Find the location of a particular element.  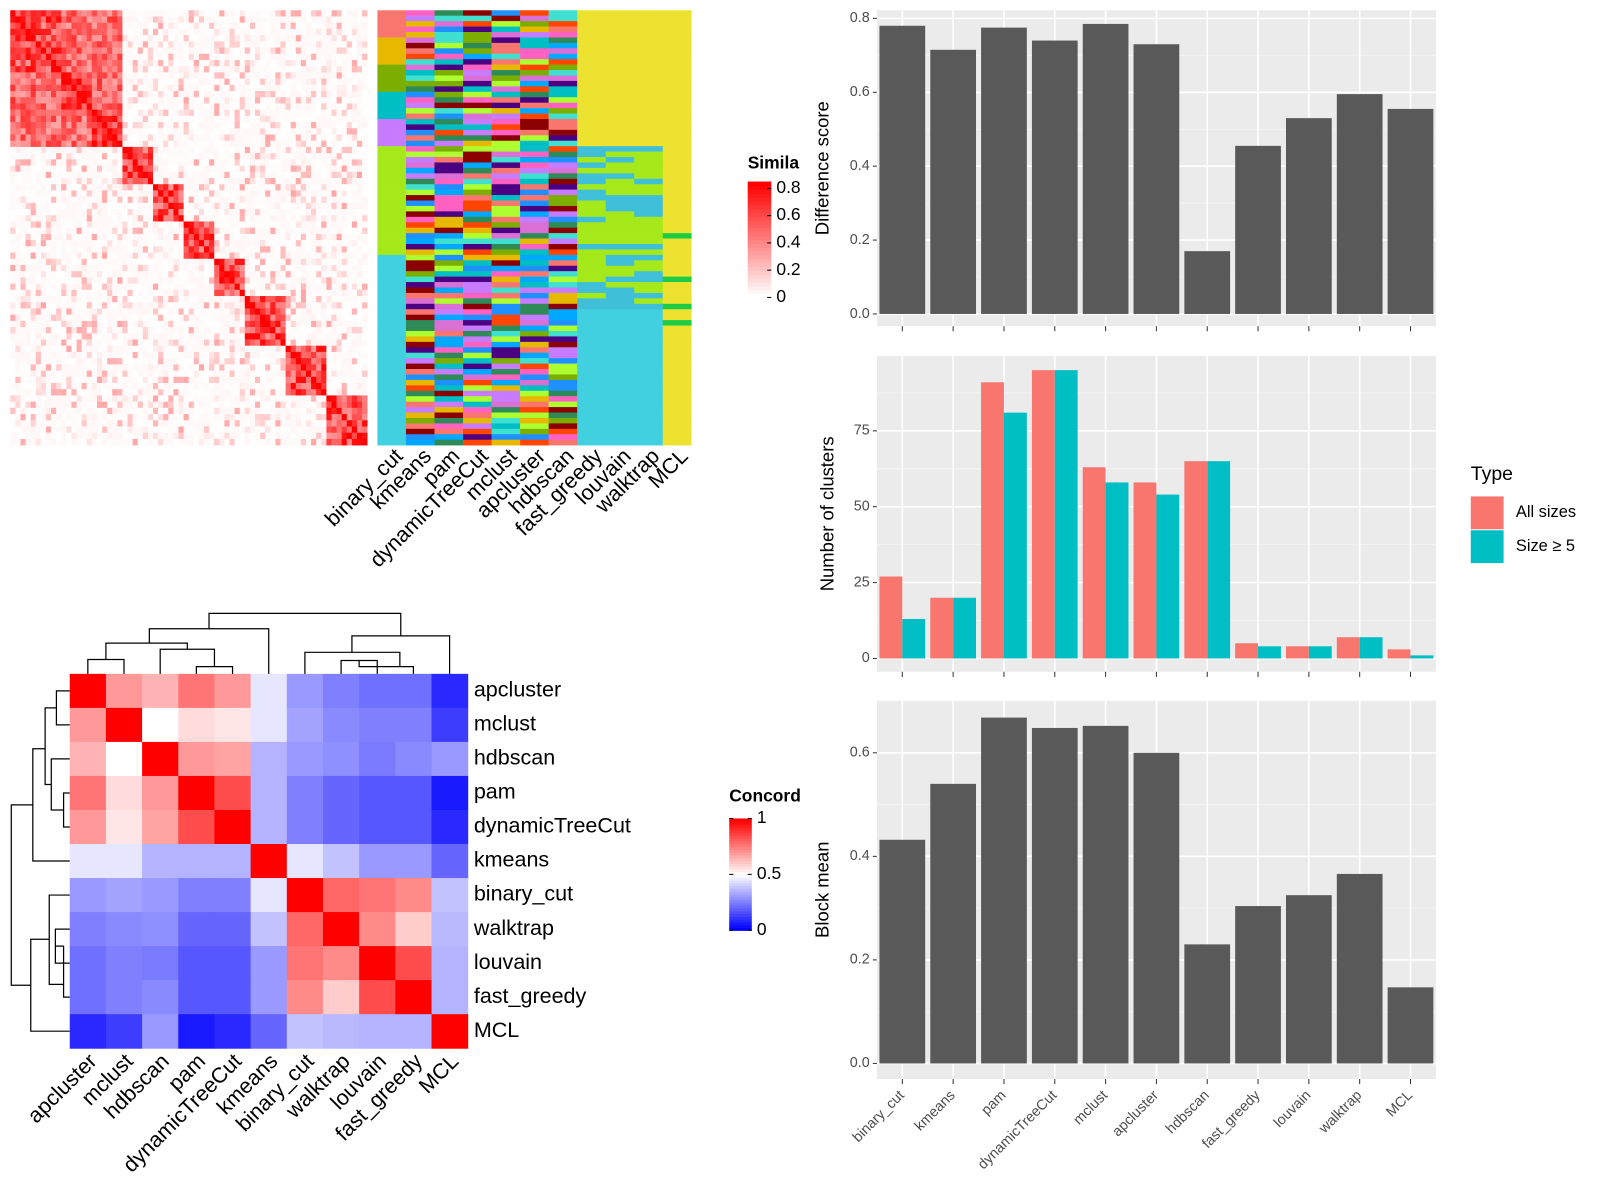

x-tick-label: mclust is located at coordinates (1090, 1108).